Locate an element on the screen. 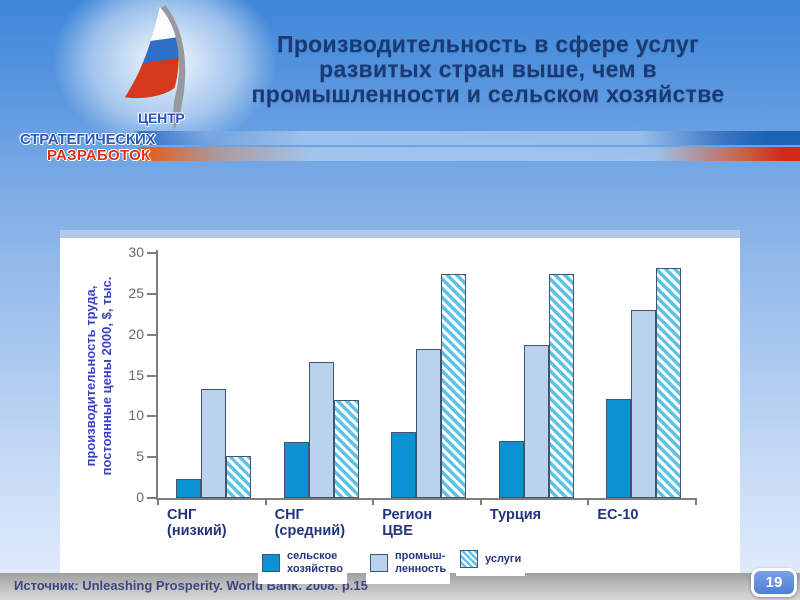 This screenshot has width=800, height=600. bar-industry-group3 is located at coordinates (429, 423).